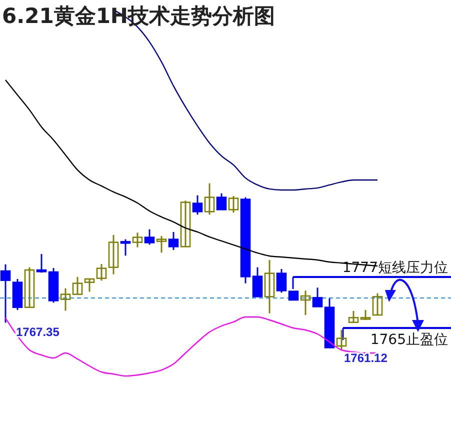 This screenshot has height=443, width=451. I want to click on chart-title: 6.21黄金1H技术走势分析图, so click(138, 16).